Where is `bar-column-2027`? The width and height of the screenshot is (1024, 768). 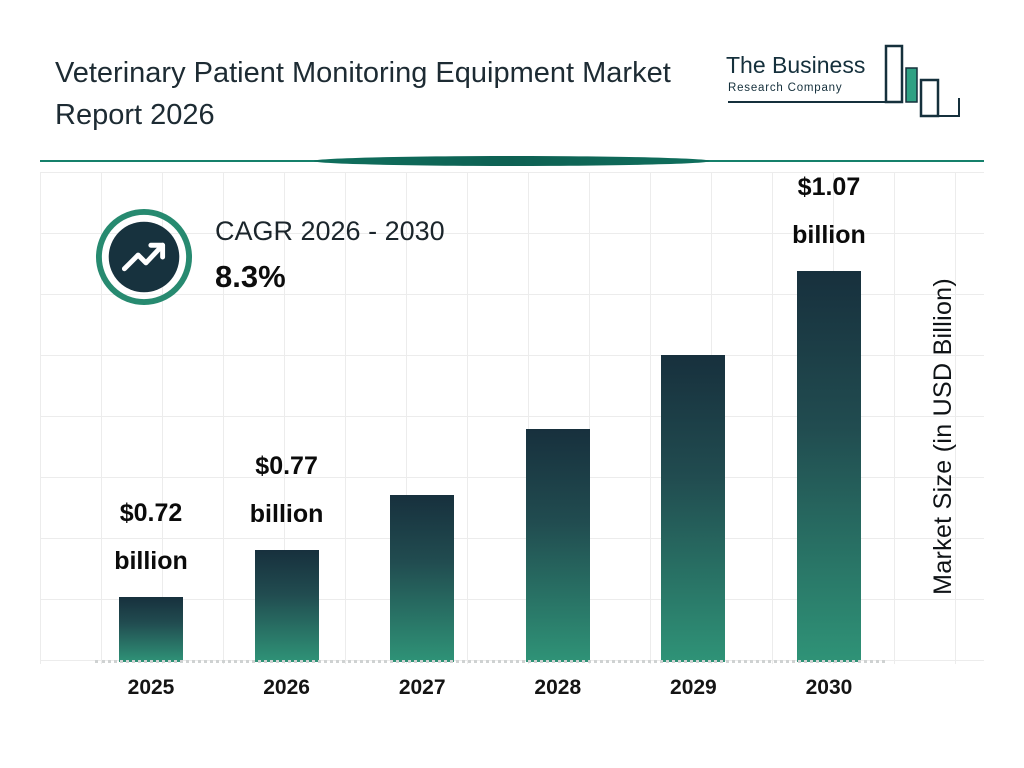
bar-column-2027 is located at coordinates (422, 578).